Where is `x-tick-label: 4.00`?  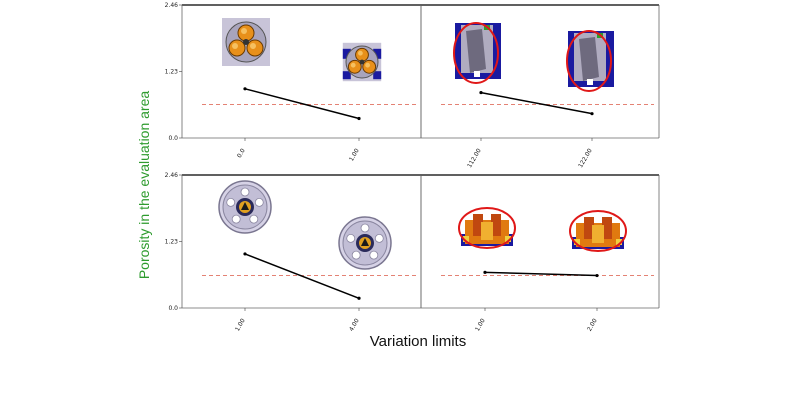 x-tick-label: 4.00 is located at coordinates (354, 324).